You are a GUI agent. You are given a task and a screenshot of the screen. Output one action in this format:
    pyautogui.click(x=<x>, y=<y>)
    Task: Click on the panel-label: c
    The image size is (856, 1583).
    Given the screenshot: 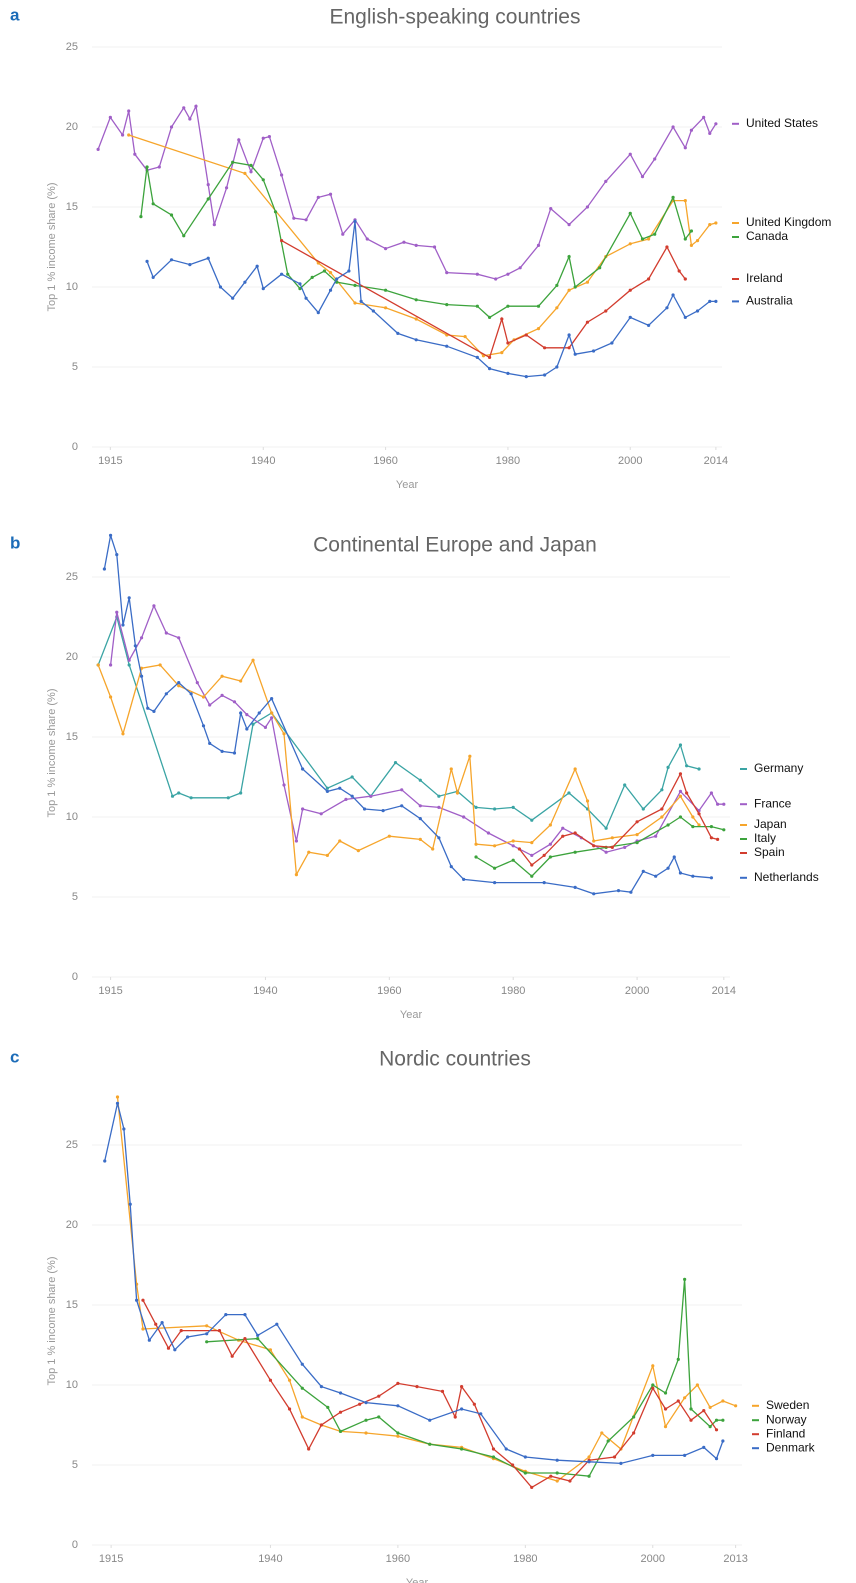 What is the action you would take?
    pyautogui.click(x=14, y=1056)
    